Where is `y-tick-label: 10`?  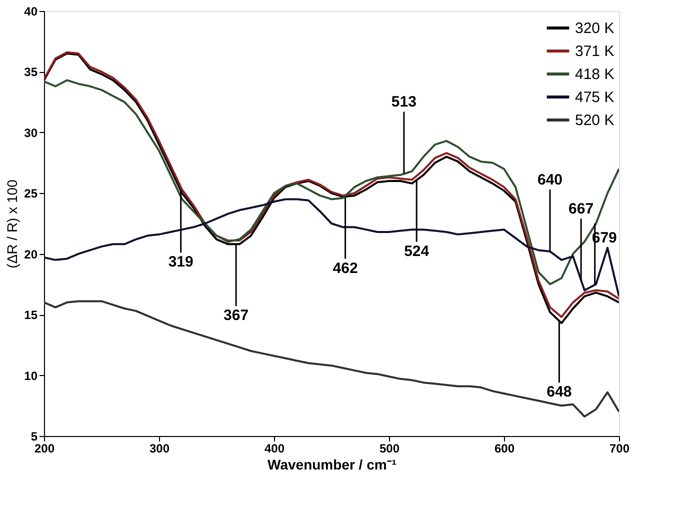
y-tick-label: 10 is located at coordinates (31, 375).